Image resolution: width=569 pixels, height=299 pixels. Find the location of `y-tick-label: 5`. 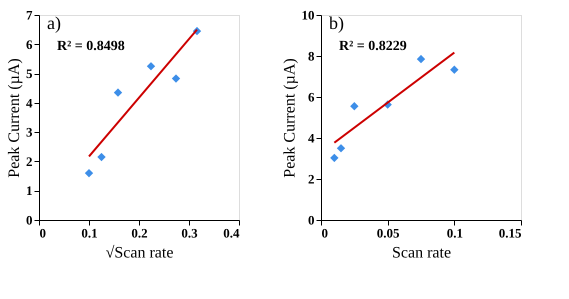

y-tick-label: 5 is located at coordinates (29, 74).